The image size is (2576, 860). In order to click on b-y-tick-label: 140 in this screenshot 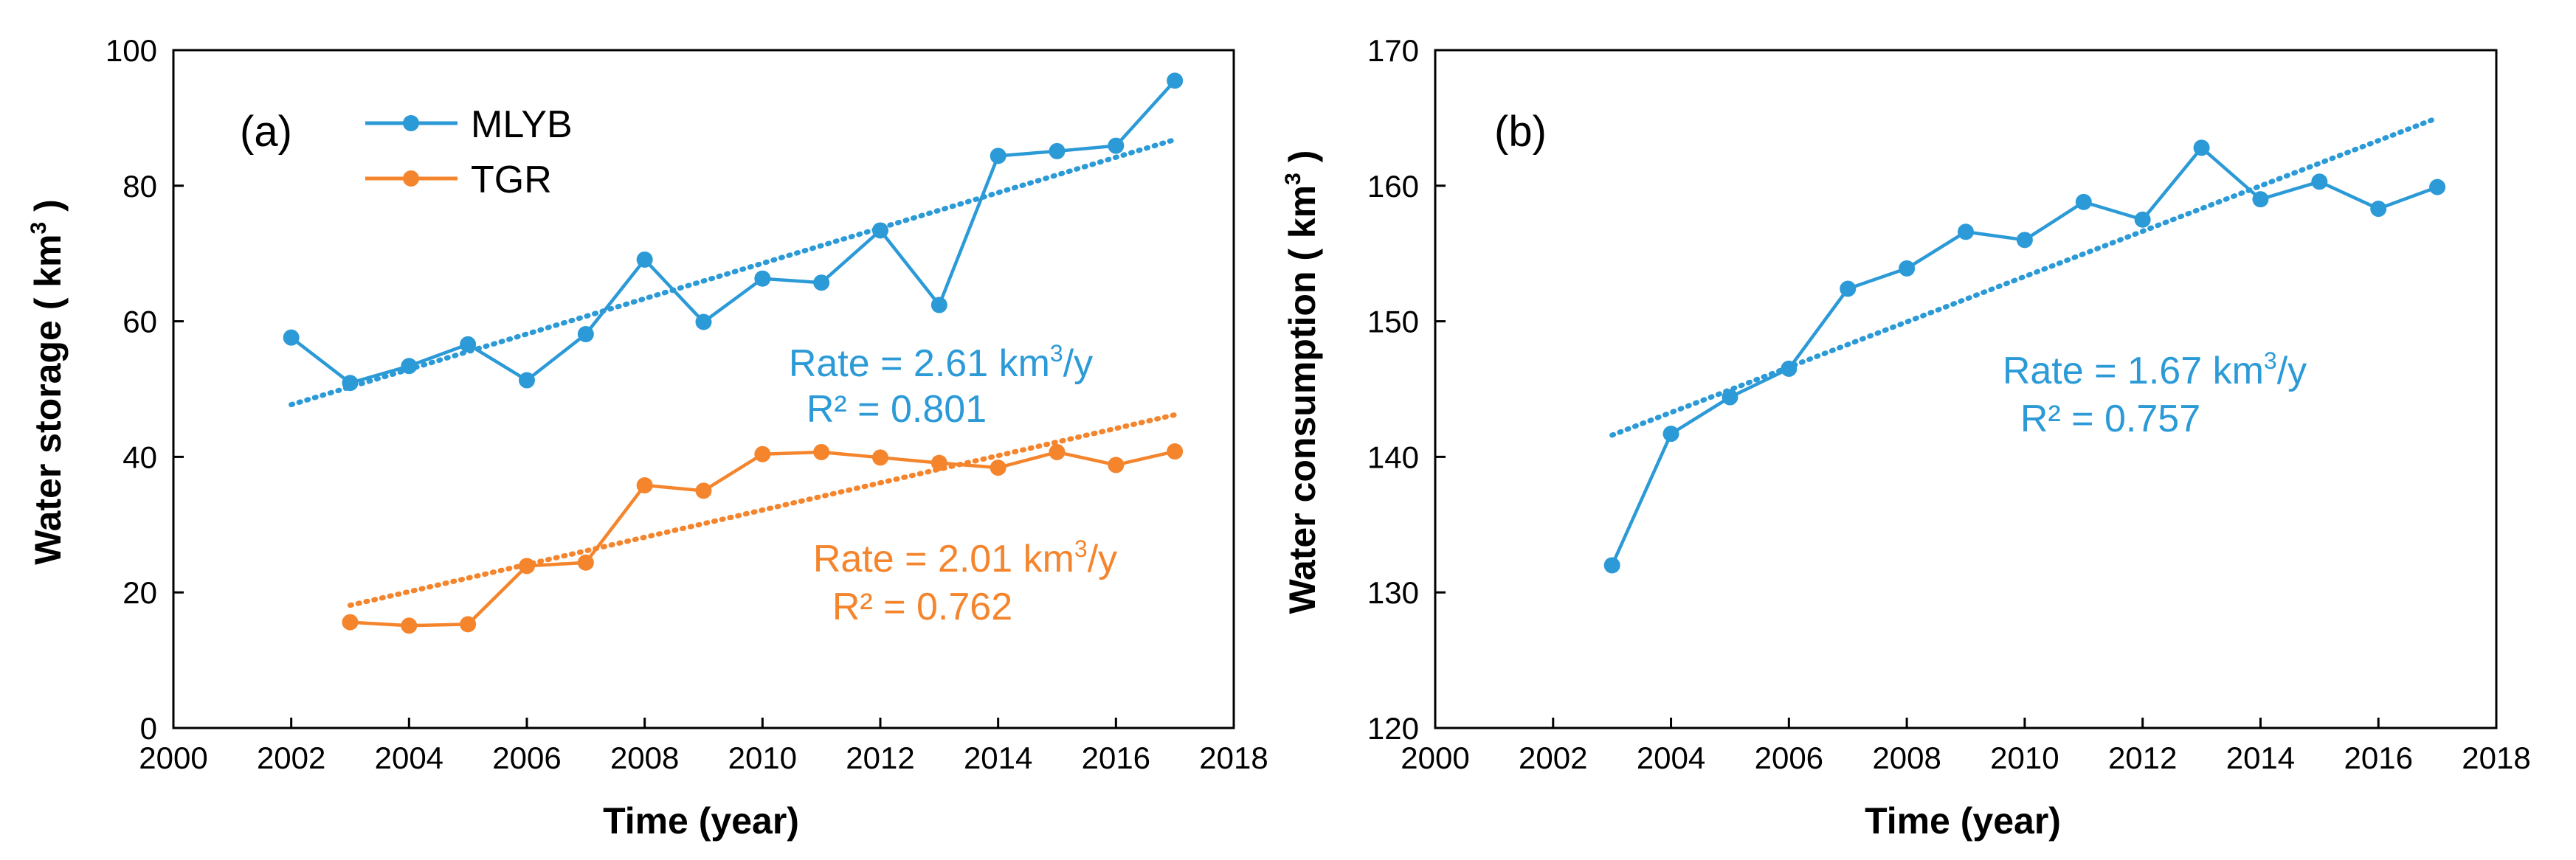, I will do `click(1393, 457)`.